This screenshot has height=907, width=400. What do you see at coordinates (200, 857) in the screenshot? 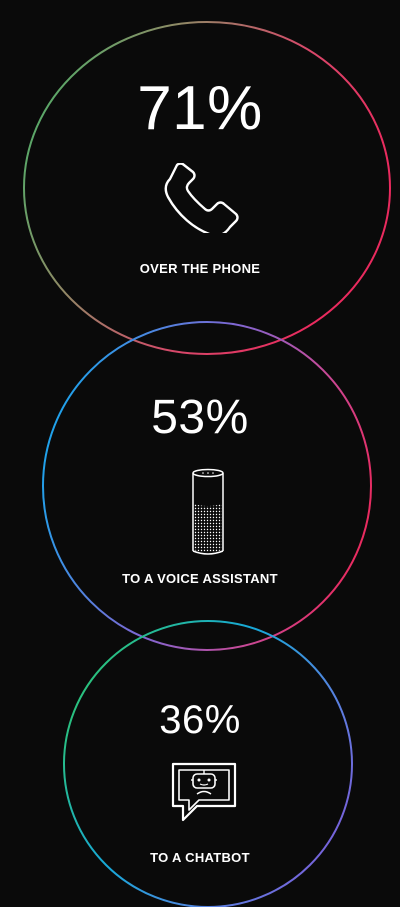
I see `stat-label: TO A CHATBOT` at bounding box center [200, 857].